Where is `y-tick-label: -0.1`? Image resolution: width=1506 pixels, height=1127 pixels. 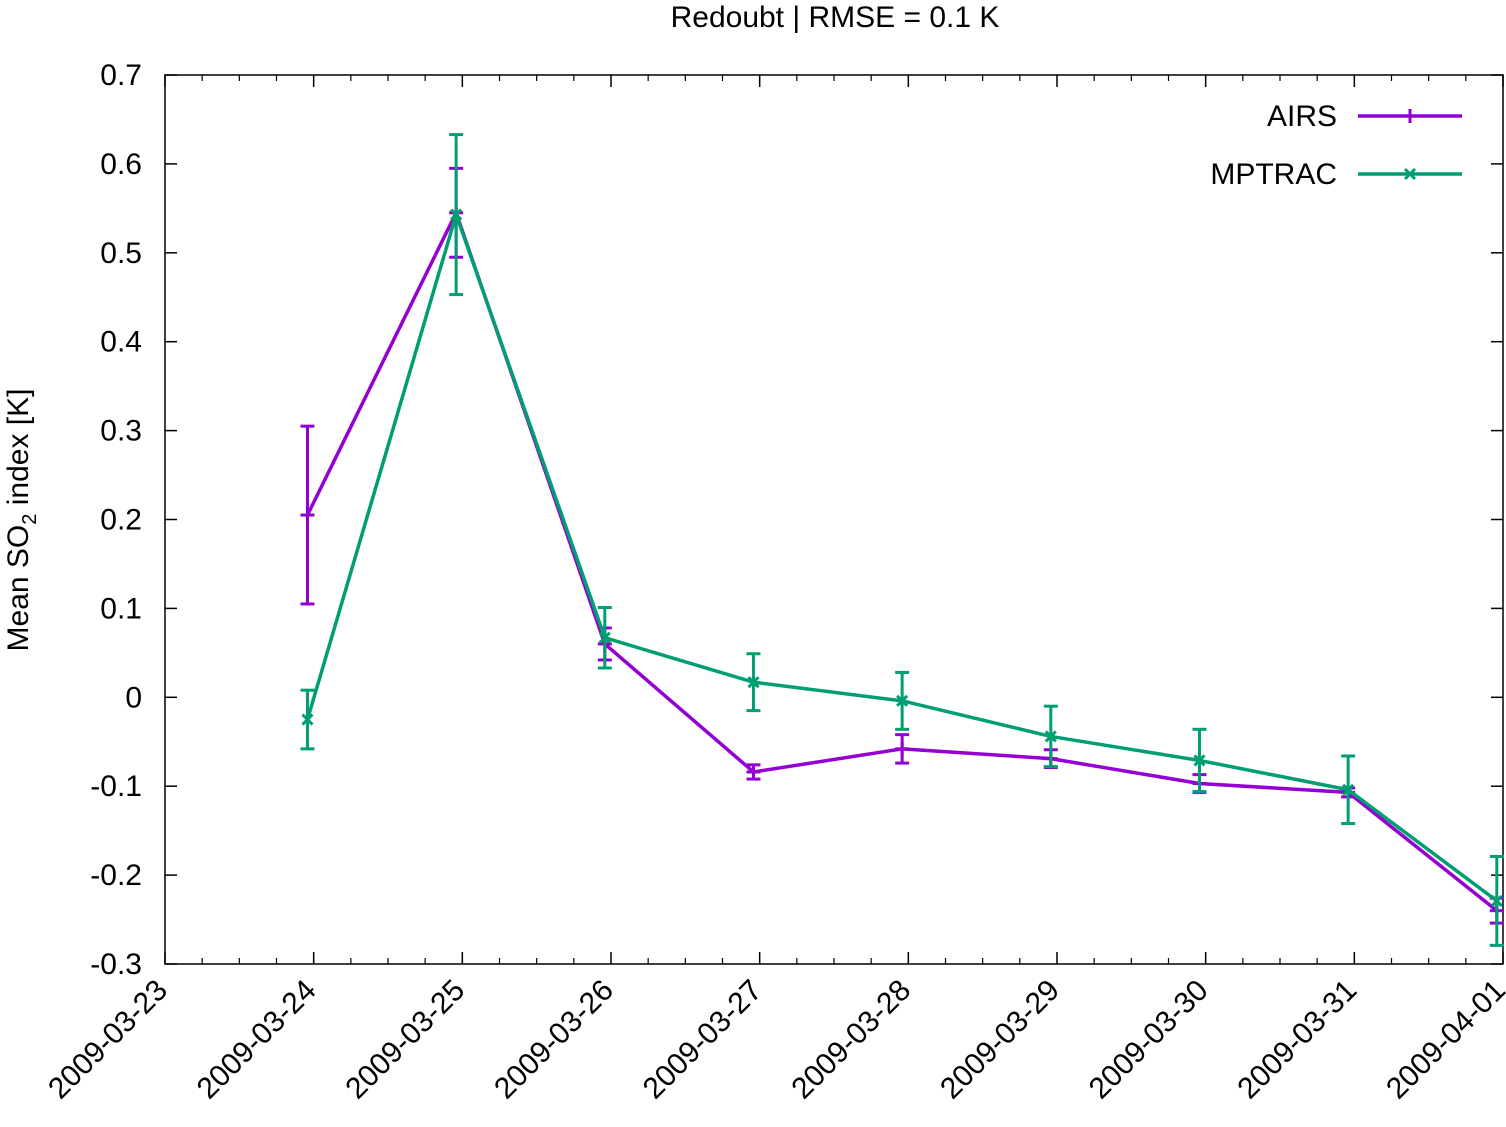 y-tick-label: -0.1 is located at coordinates (116, 786).